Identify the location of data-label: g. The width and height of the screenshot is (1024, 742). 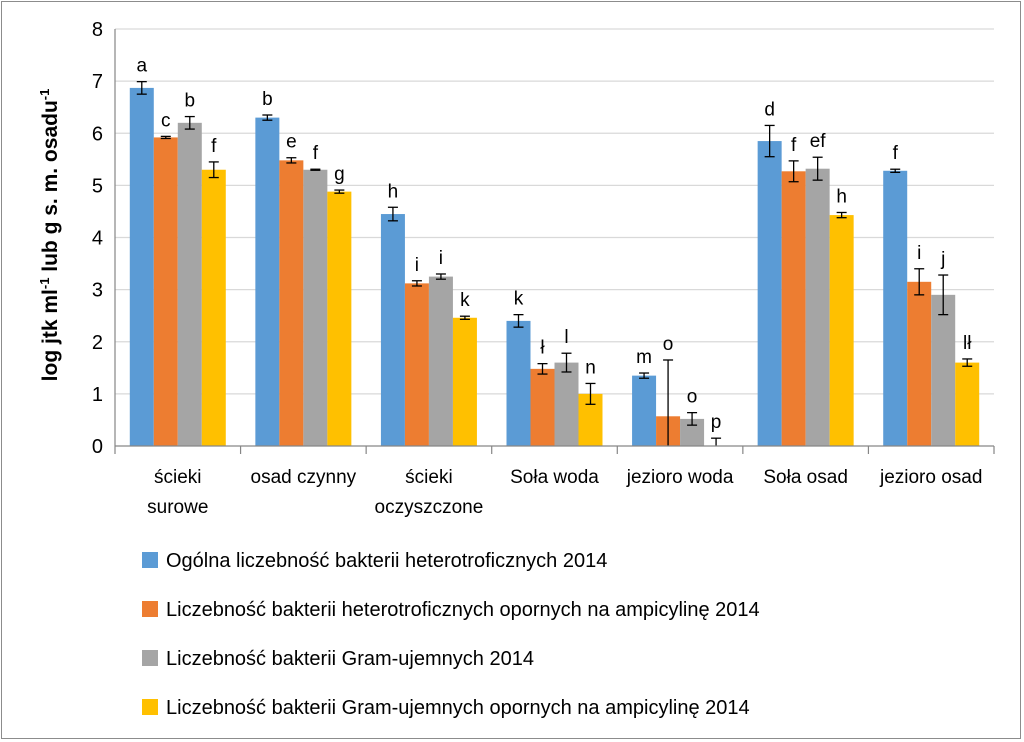
(339, 174).